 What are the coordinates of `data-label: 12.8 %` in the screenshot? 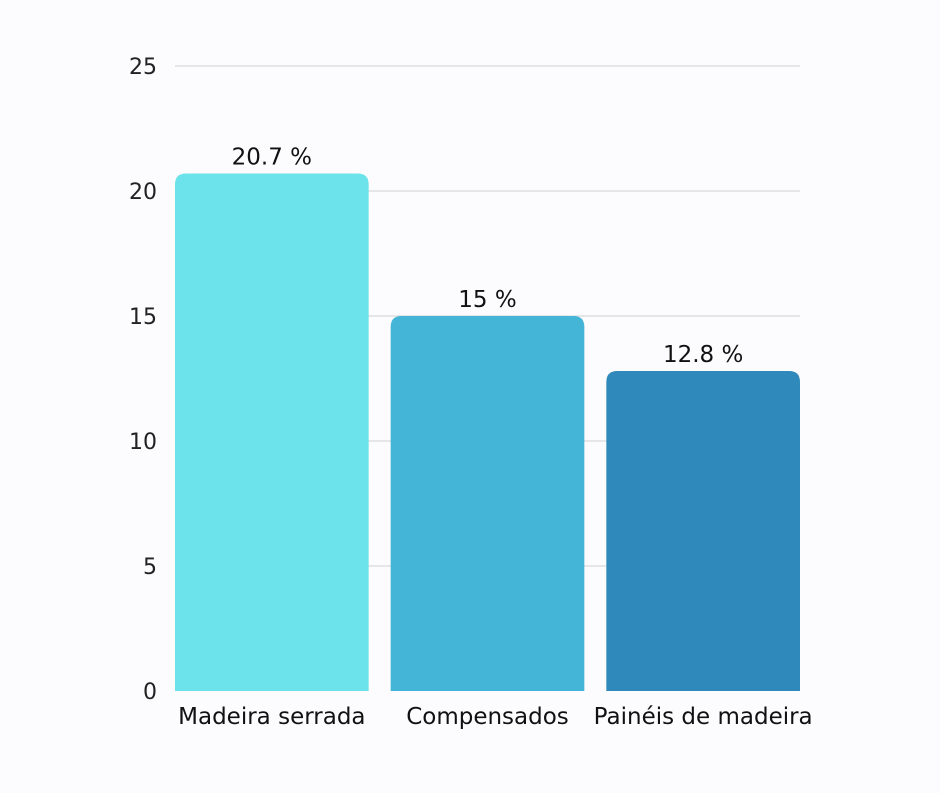 It's located at (703, 355).